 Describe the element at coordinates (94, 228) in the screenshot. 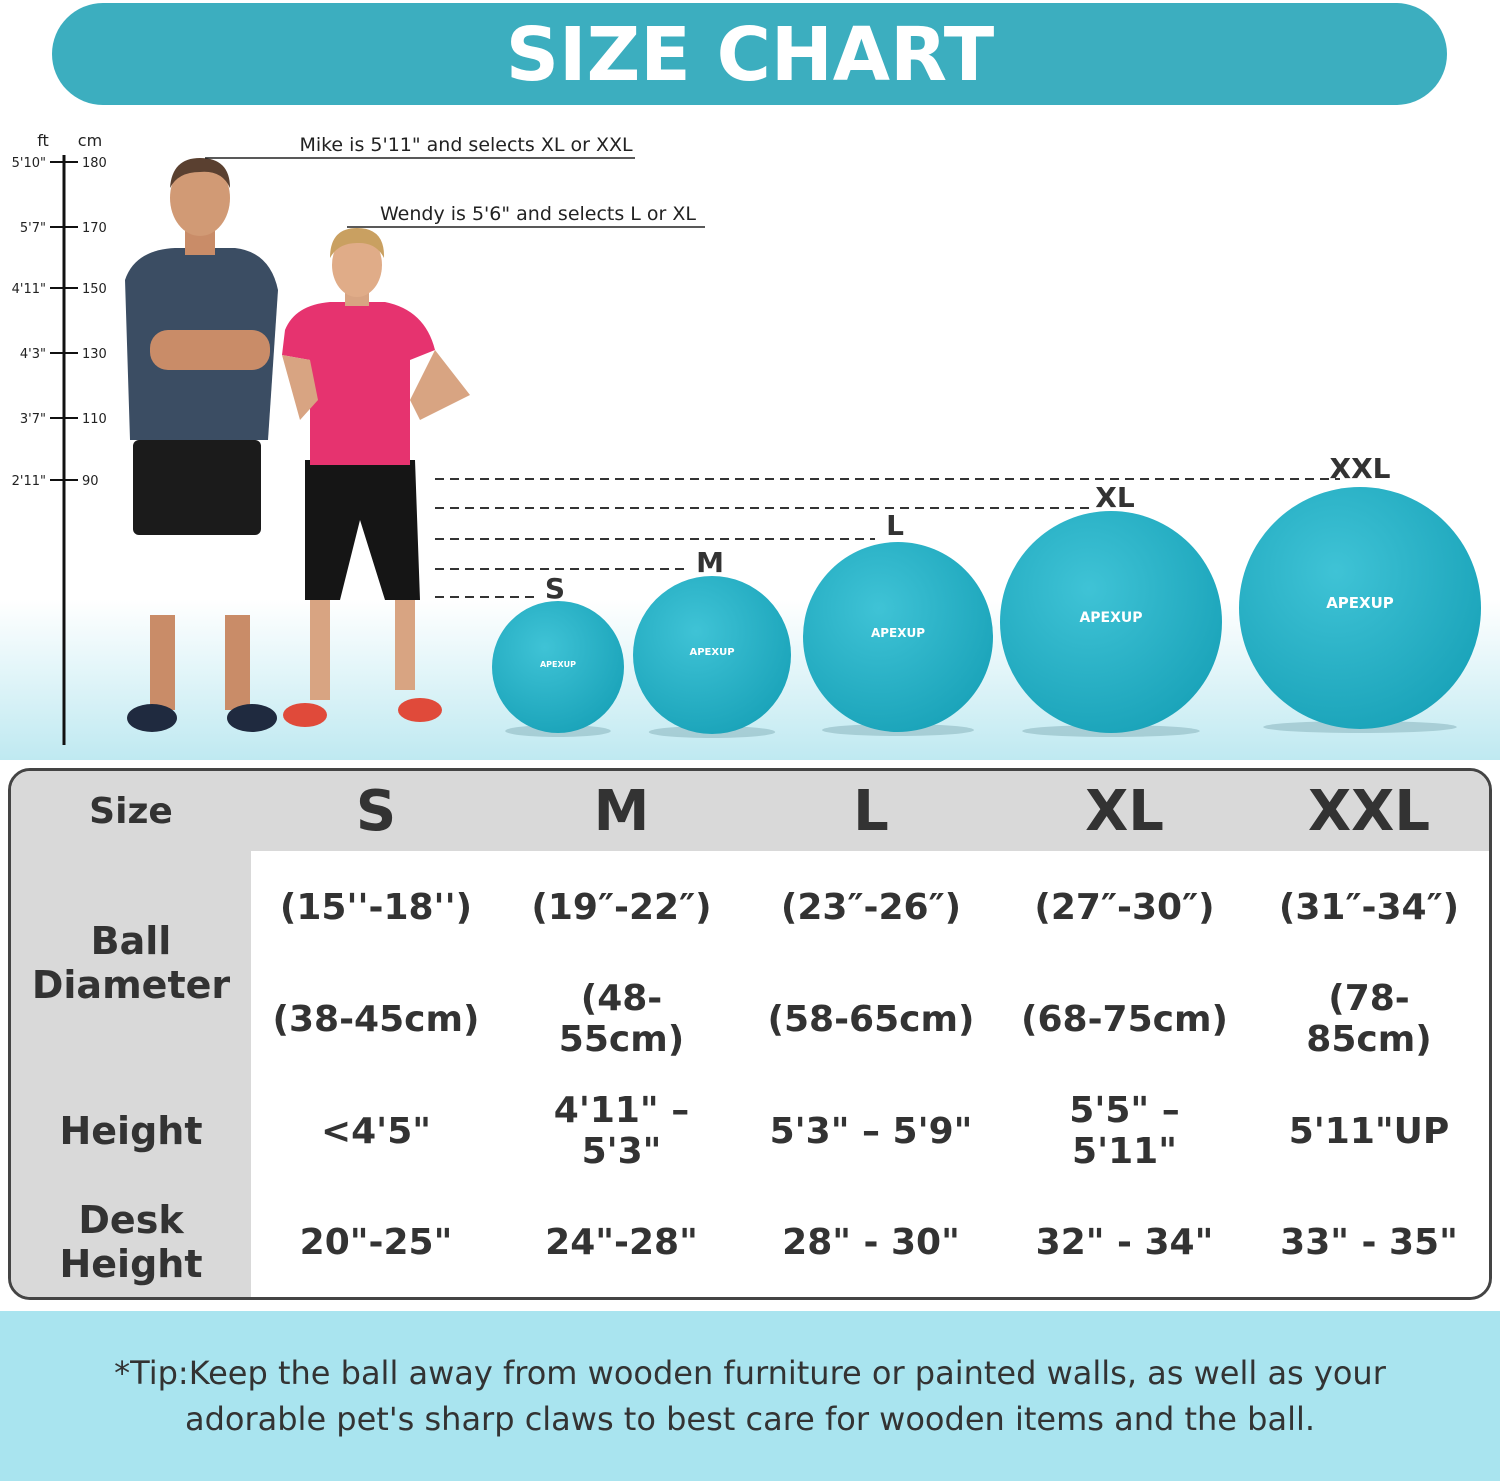

I see `scale-cm-label: 170` at that location.